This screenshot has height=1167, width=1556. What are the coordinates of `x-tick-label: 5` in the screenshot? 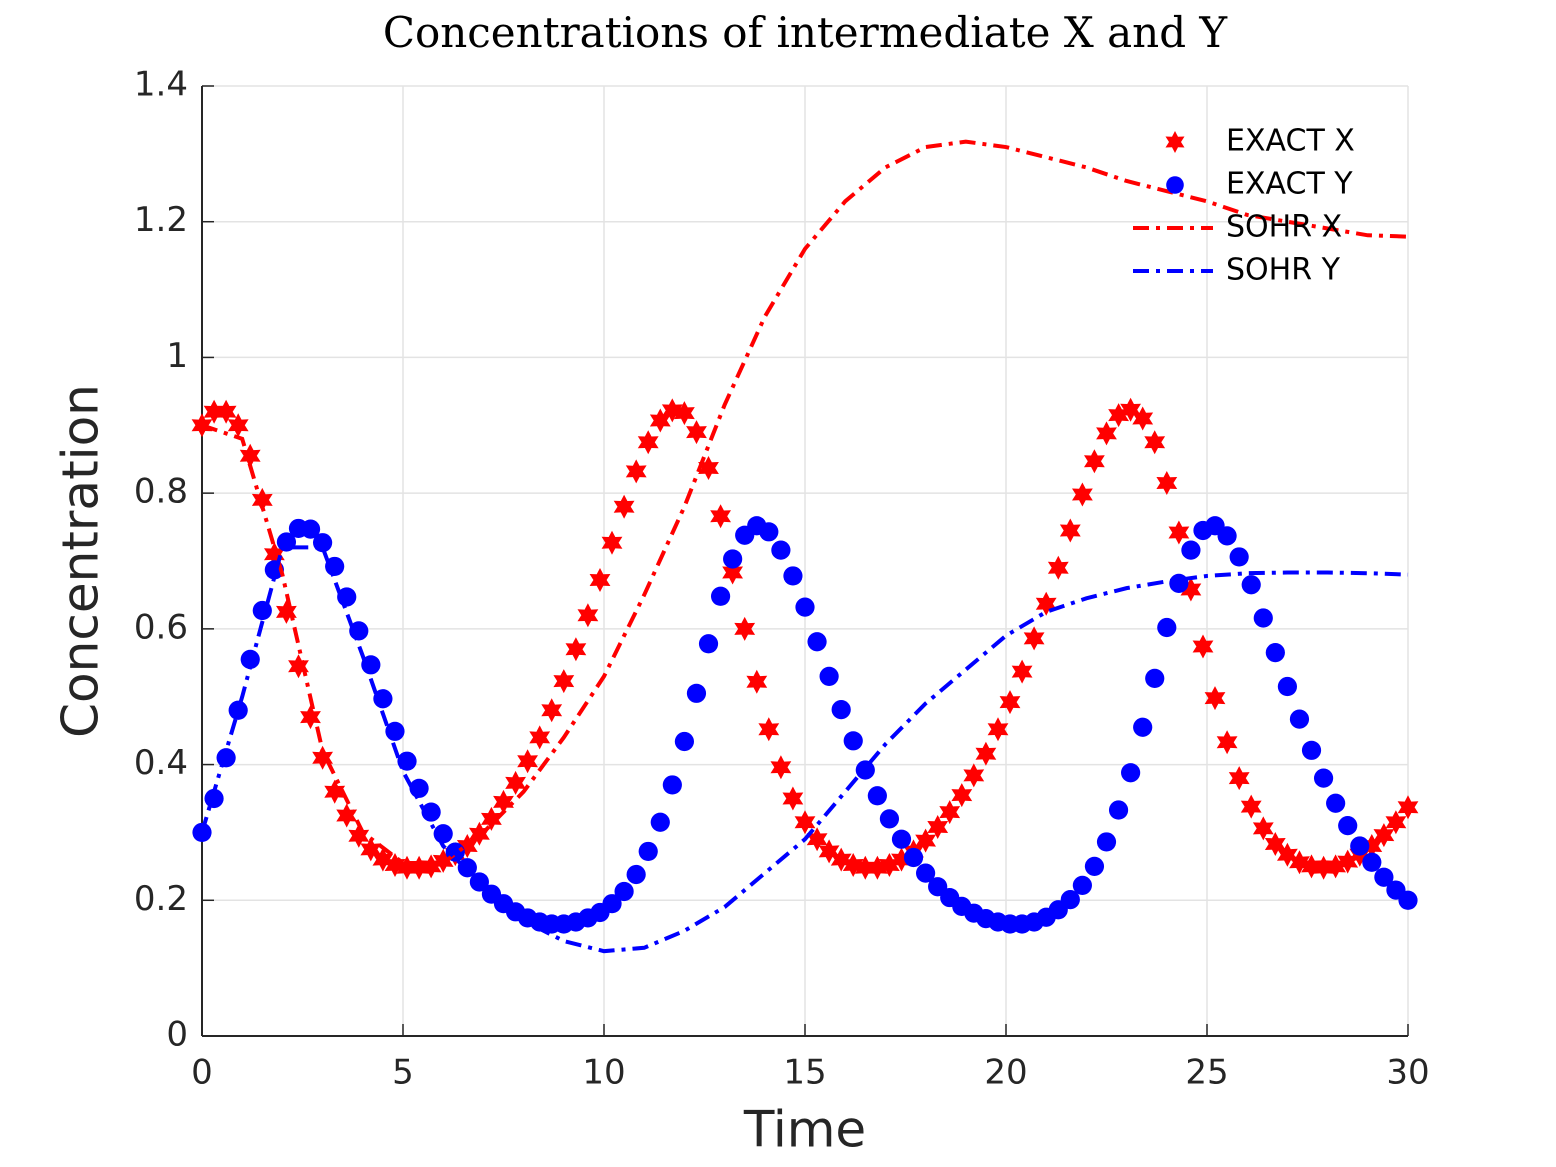 It's located at (403, 1073).